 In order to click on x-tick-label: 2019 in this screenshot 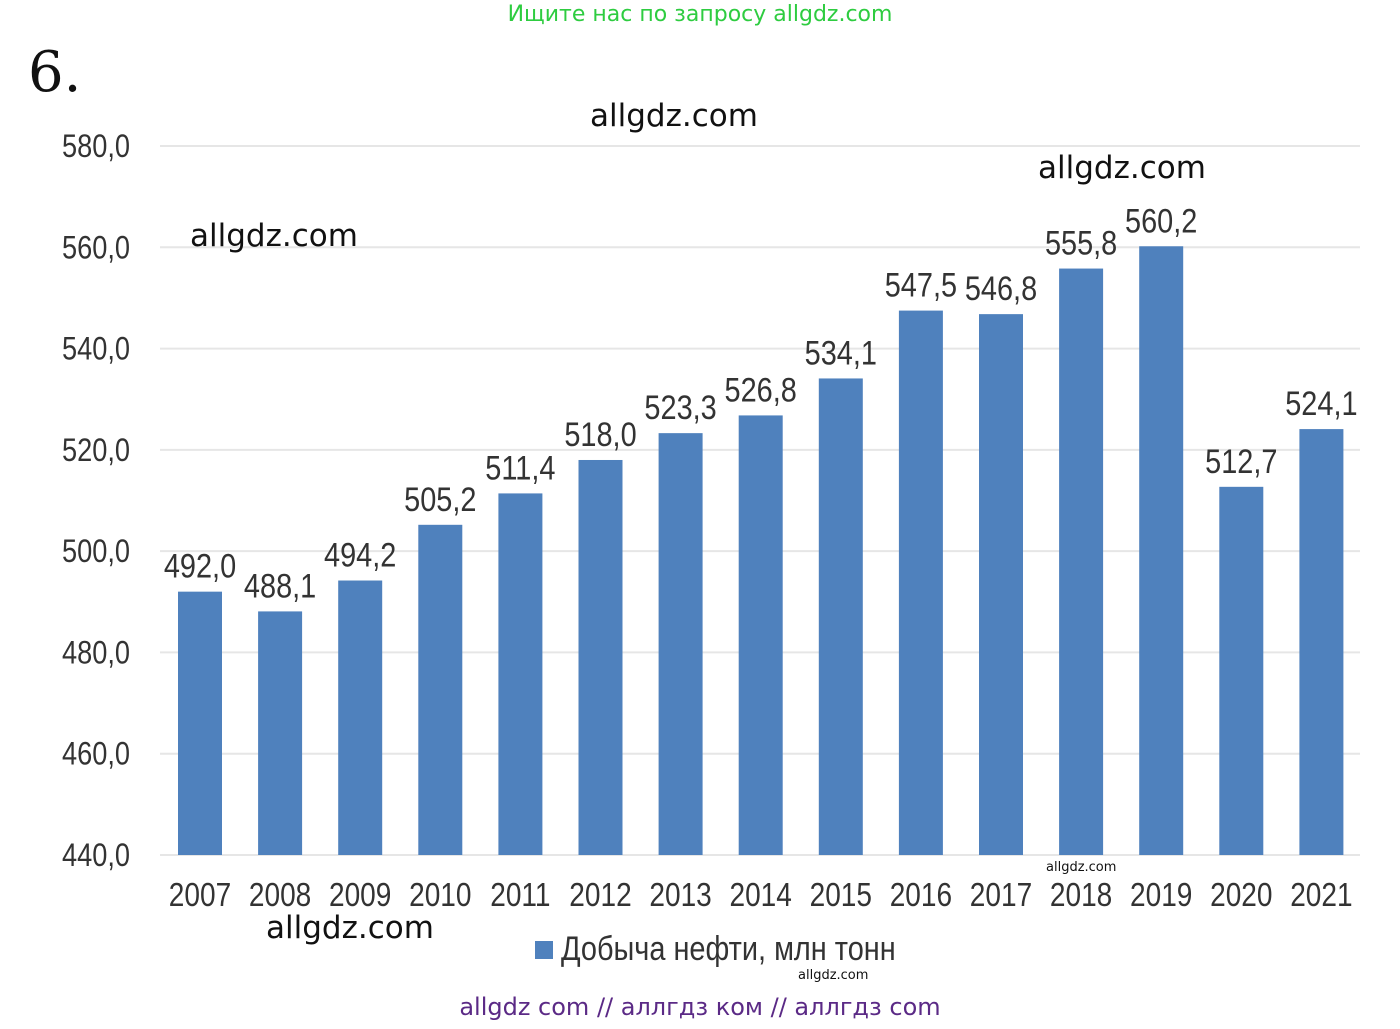, I will do `click(1161, 895)`.